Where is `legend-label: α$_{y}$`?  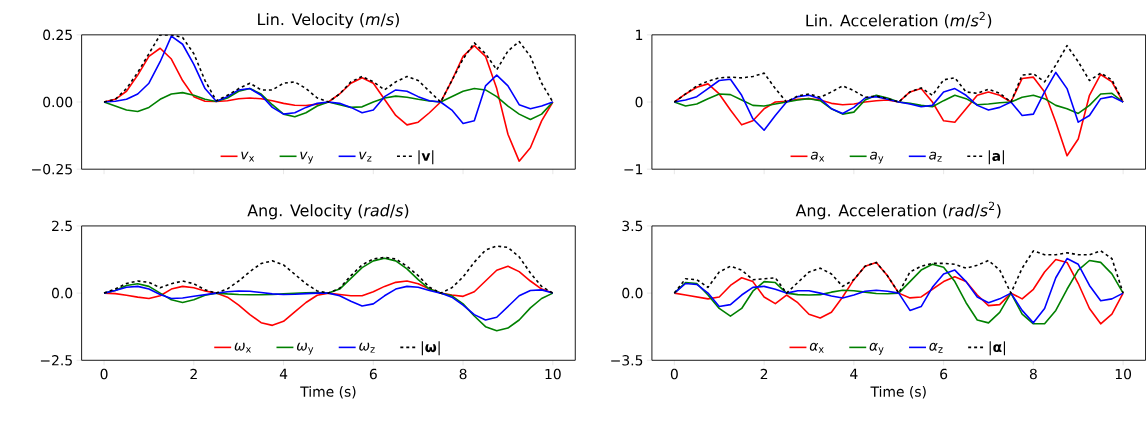
legend-label: α$_{y}$ is located at coordinates (876, 348).